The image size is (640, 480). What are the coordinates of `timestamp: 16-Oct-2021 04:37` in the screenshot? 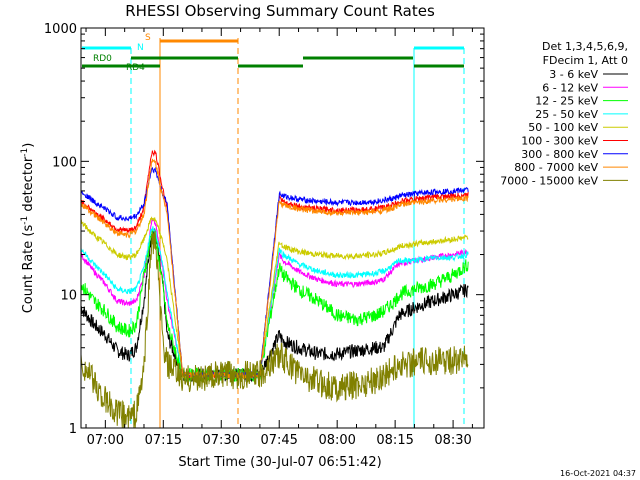 It's located at (598, 473).